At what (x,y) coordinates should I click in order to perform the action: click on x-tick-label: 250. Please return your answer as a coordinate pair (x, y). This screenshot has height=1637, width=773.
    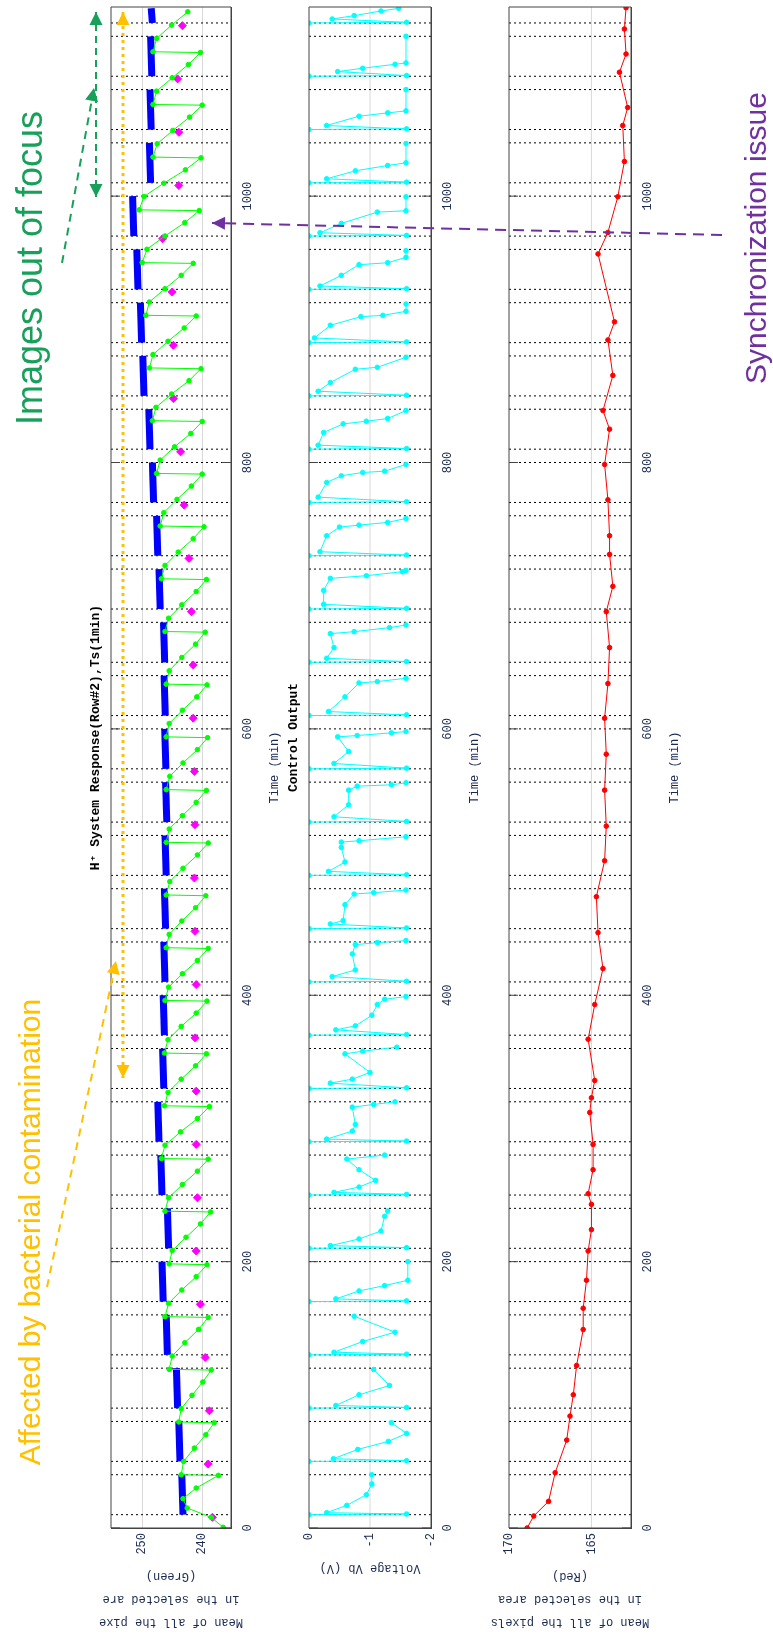
    Looking at the image, I should click on (142, 1544).